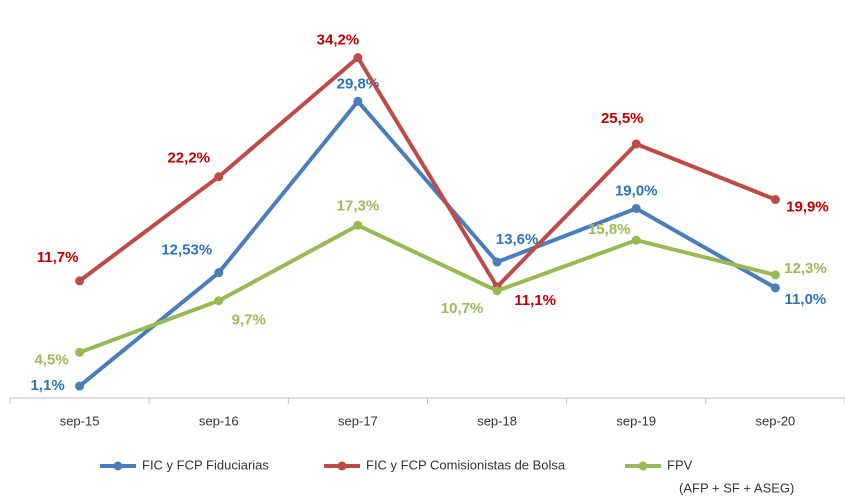 This screenshot has width=845, height=499. Describe the element at coordinates (636, 190) in the screenshot. I see `value-label: 19,0%` at that location.